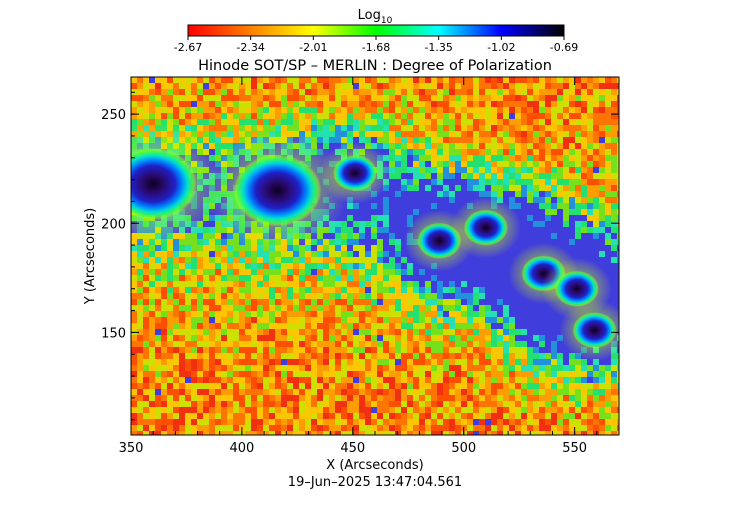 The width and height of the screenshot is (750, 512). I want to click on x-axis-label: X (Arcseconds), so click(374, 465).